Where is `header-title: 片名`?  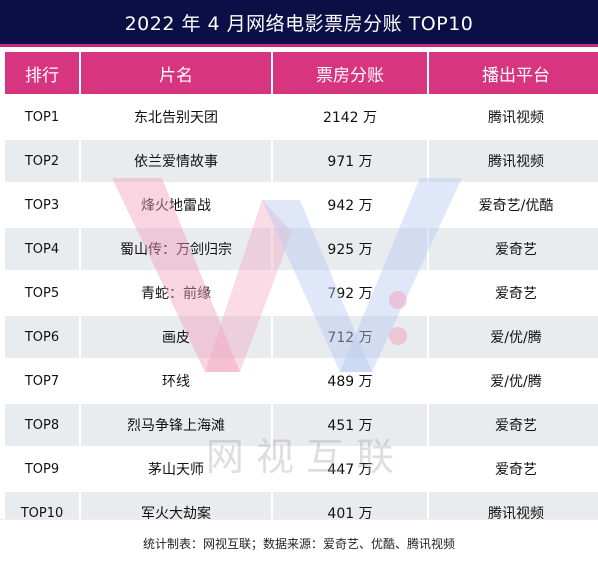
header-title: 片名 is located at coordinates (176, 73).